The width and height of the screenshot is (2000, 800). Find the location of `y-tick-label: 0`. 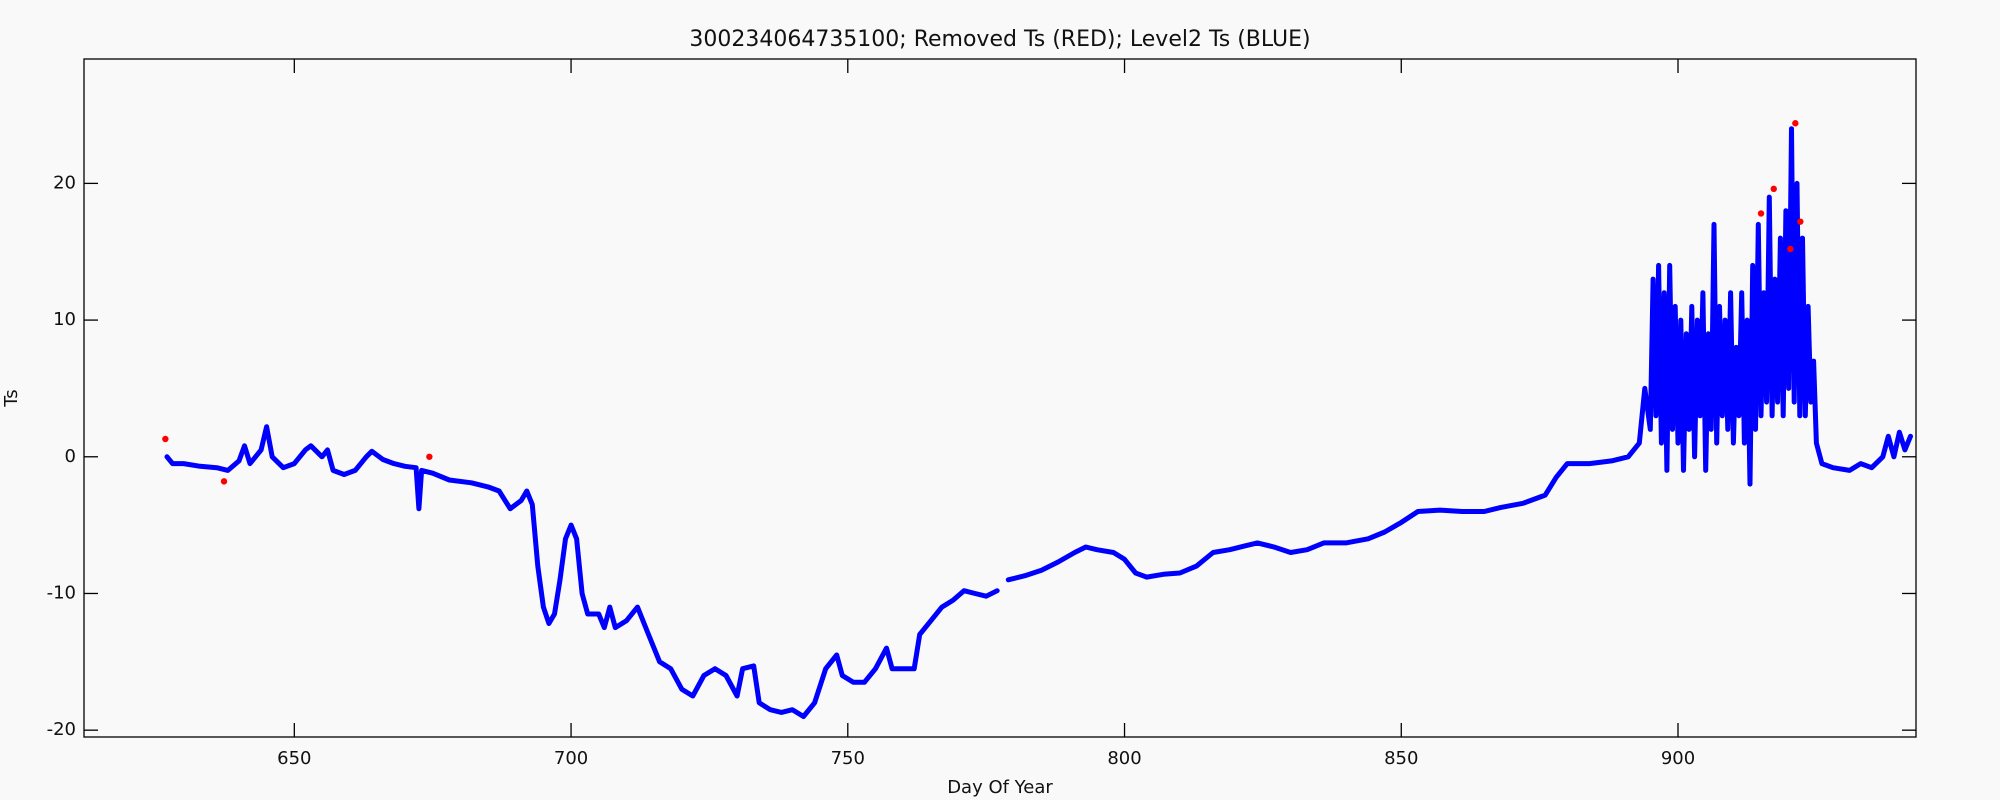

y-tick-label: 0 is located at coordinates (70, 456).